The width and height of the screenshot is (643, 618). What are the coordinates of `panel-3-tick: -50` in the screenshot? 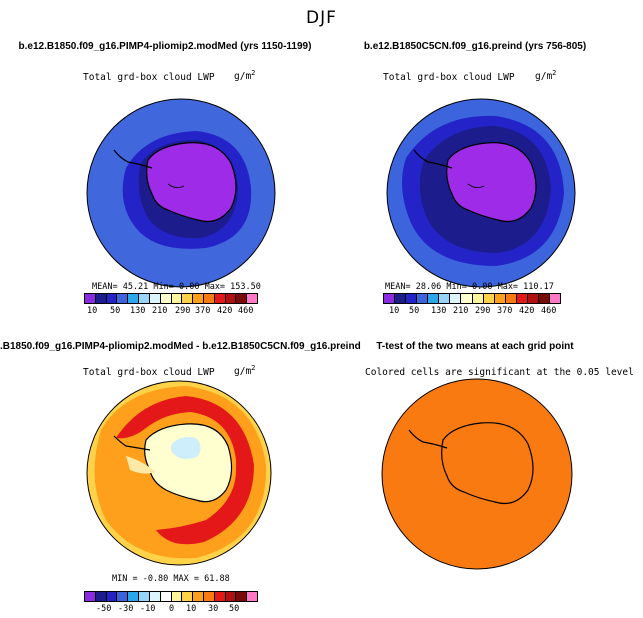 It's located at (104, 609).